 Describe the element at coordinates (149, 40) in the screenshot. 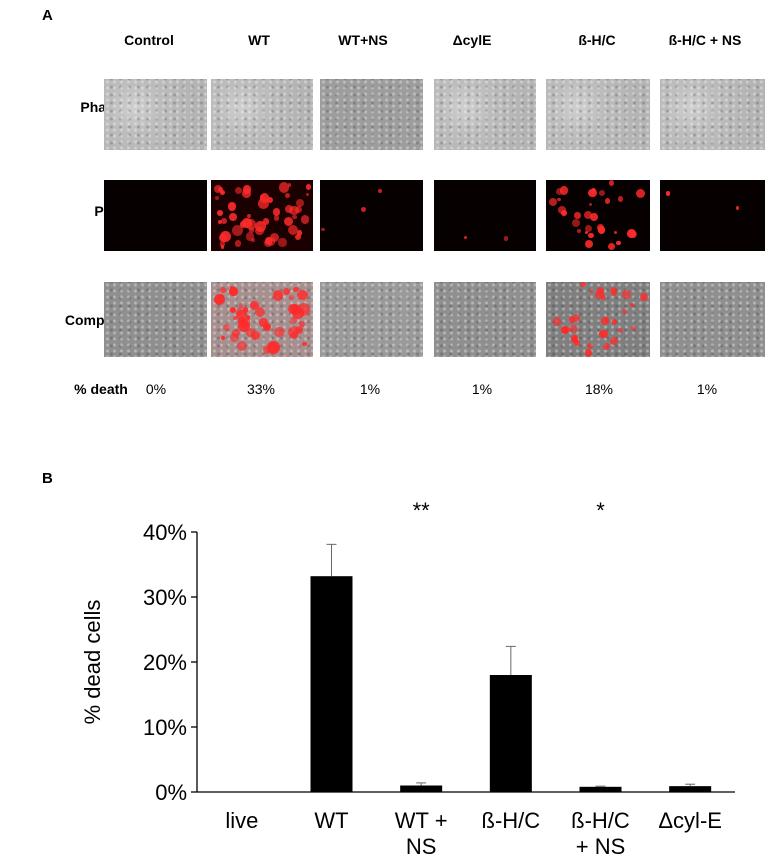

I see `column-header-control: Control` at that location.